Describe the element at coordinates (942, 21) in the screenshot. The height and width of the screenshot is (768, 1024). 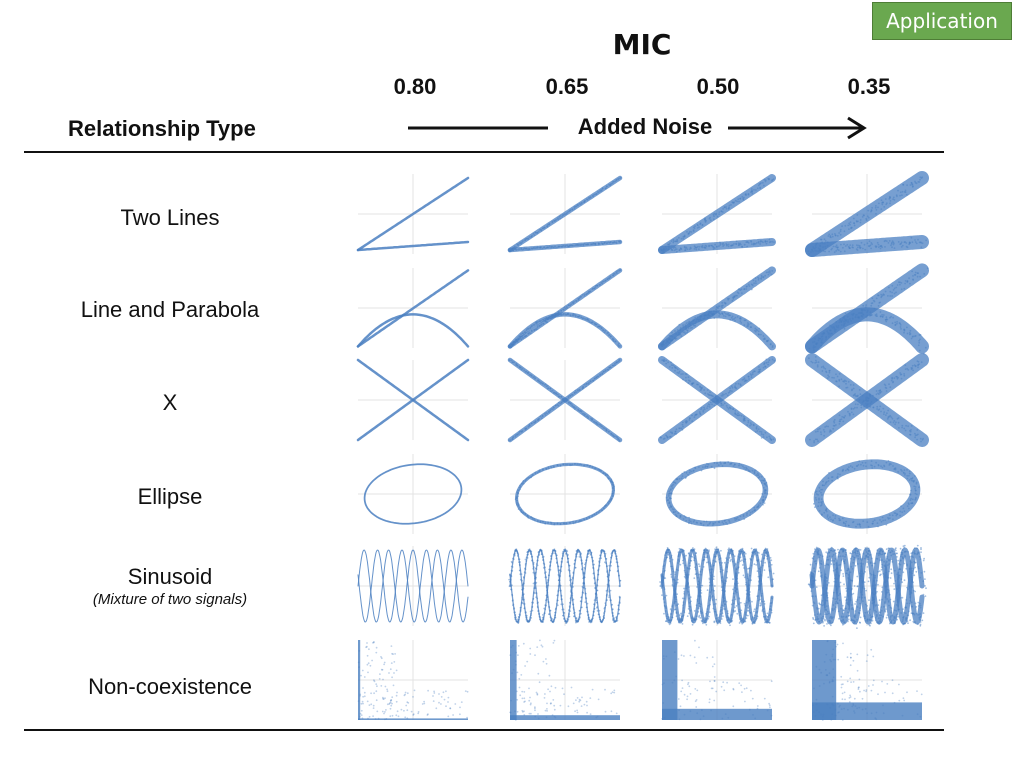
I see `application-badge: Application` at that location.